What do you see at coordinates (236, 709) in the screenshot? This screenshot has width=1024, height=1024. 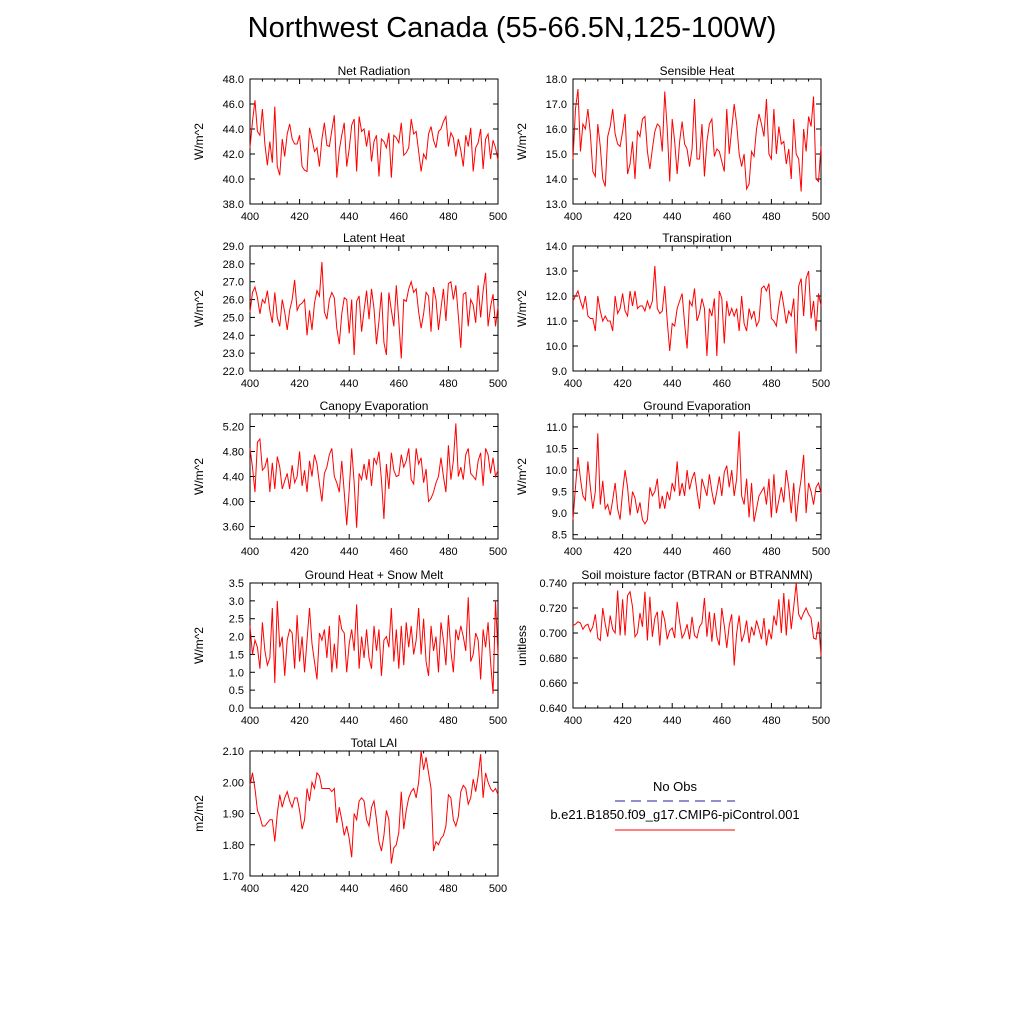 I see `y-tick-label: 0.0` at bounding box center [236, 709].